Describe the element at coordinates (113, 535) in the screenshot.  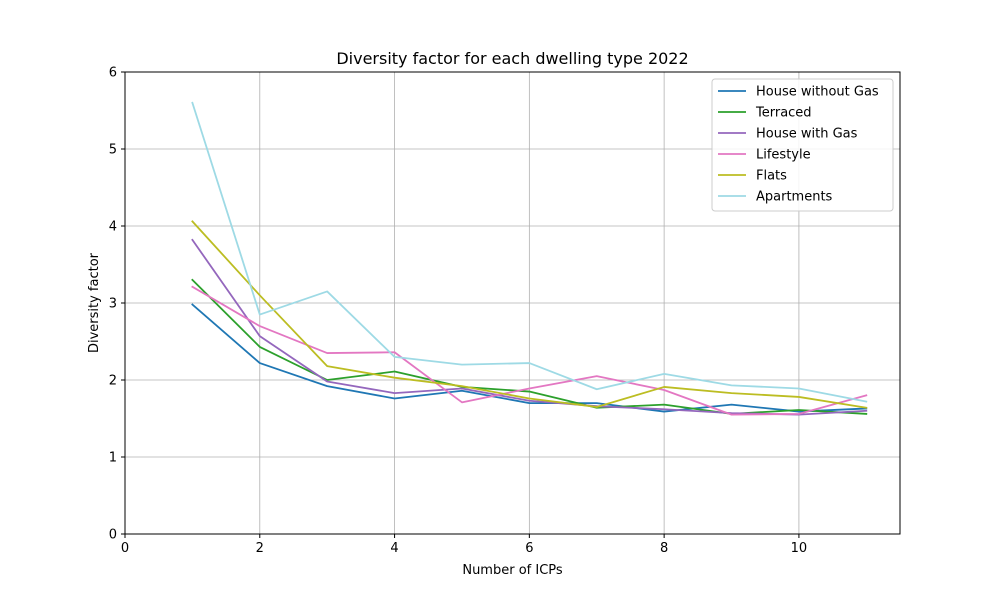
I see `y-tick-label: 0` at that location.